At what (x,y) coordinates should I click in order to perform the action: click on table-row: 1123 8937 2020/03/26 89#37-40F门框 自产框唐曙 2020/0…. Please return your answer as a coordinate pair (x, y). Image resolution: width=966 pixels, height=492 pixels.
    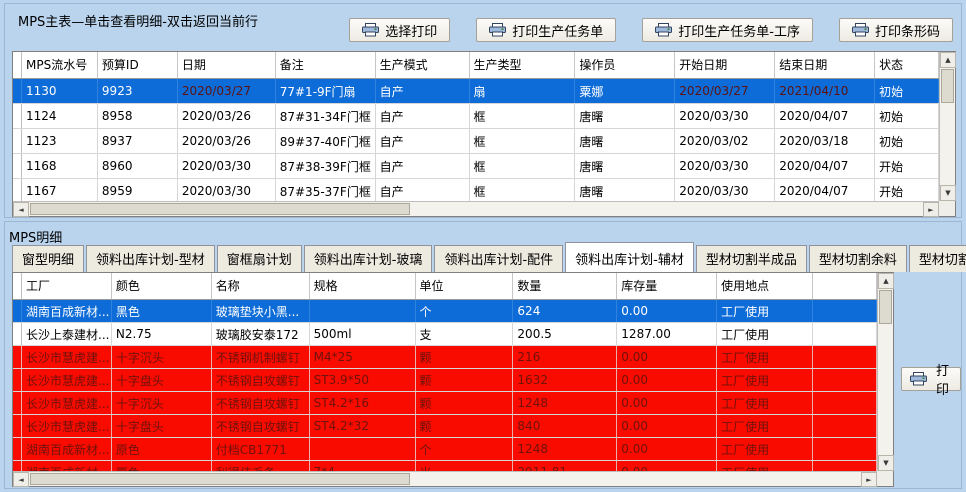
    Looking at the image, I should click on (476, 141).